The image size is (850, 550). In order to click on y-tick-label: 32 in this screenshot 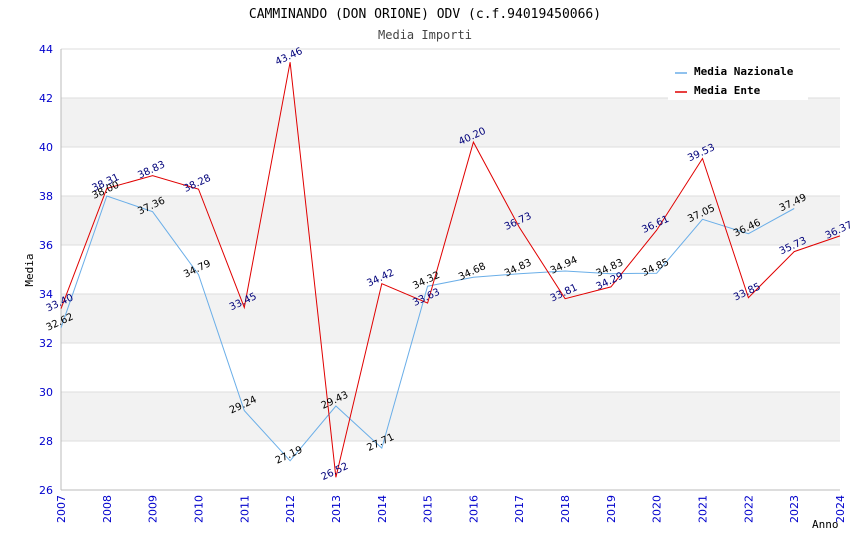, I will do `click(46, 343)`.